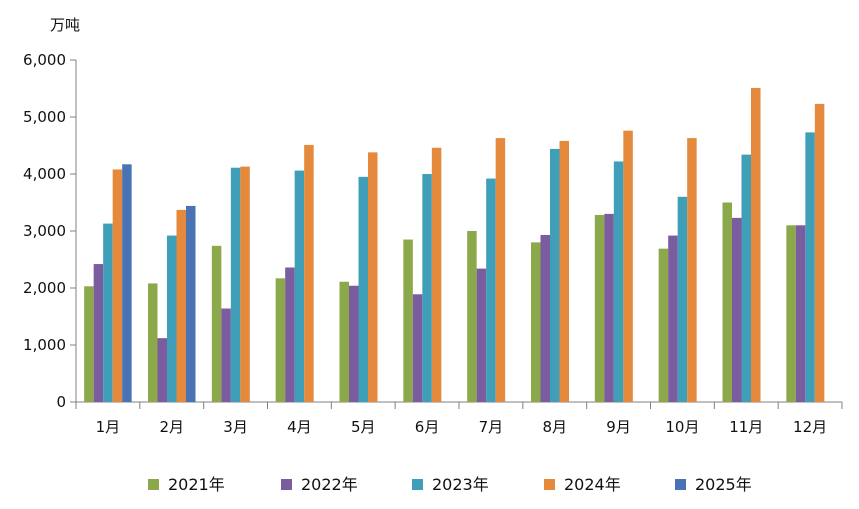 The image size is (859, 509). Describe the element at coordinates (44, 288) in the screenshot. I see `y-tick-label: 2,000` at that location.